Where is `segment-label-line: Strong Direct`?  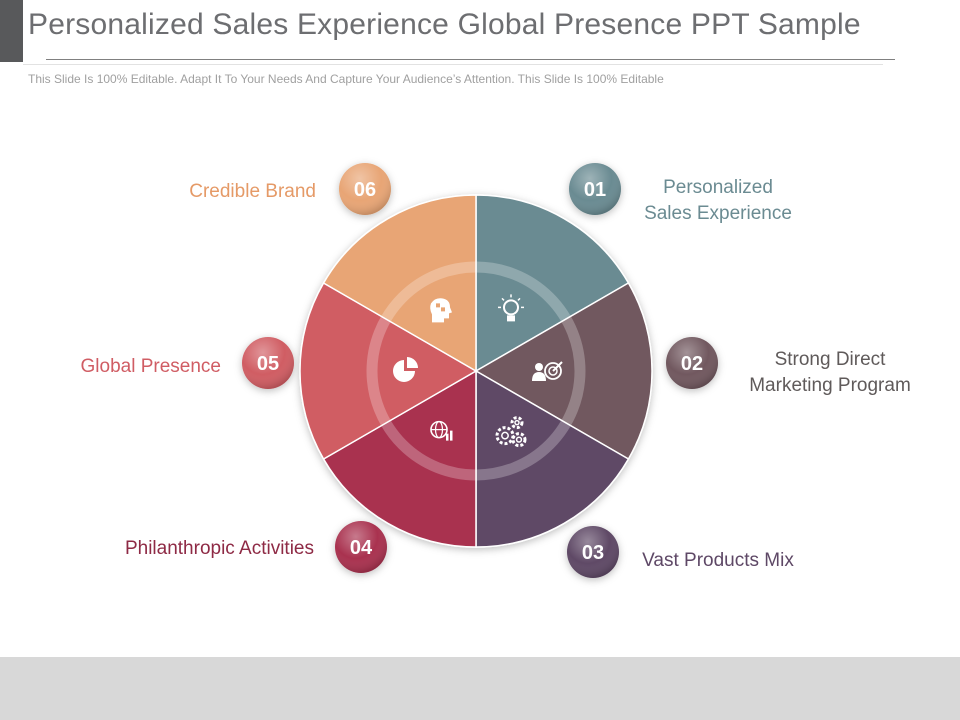
segment-label-line: Strong Direct is located at coordinates (830, 359).